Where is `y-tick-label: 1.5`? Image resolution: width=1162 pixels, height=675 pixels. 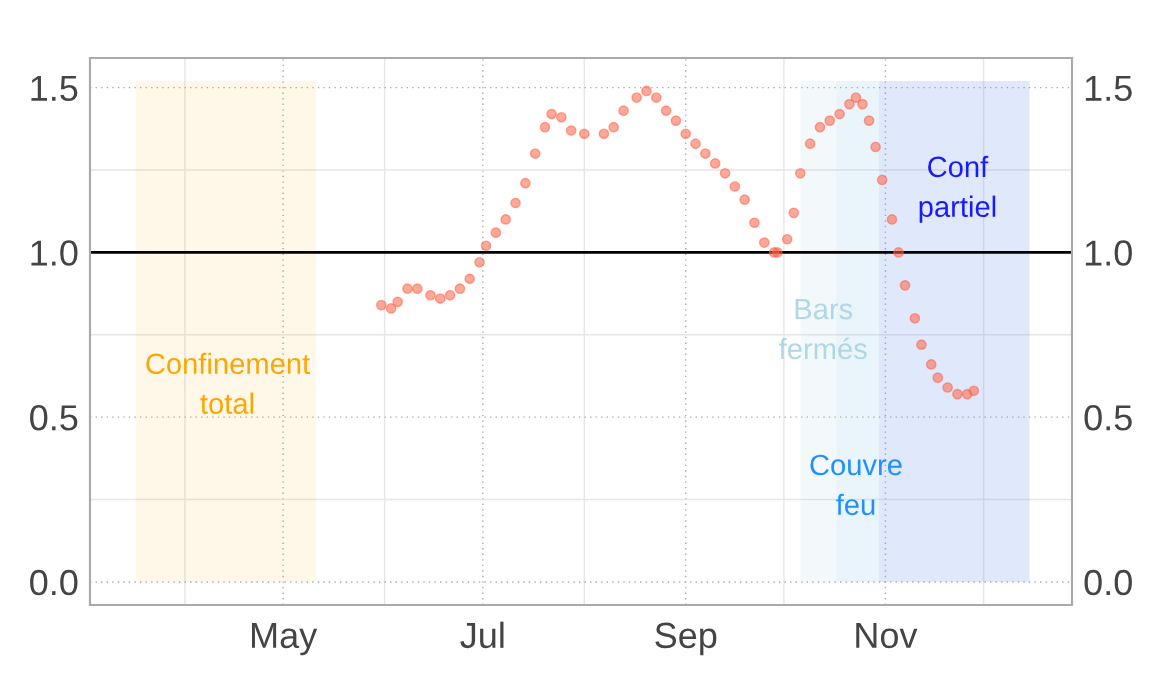 y-tick-label: 1.5 is located at coordinates (54, 88).